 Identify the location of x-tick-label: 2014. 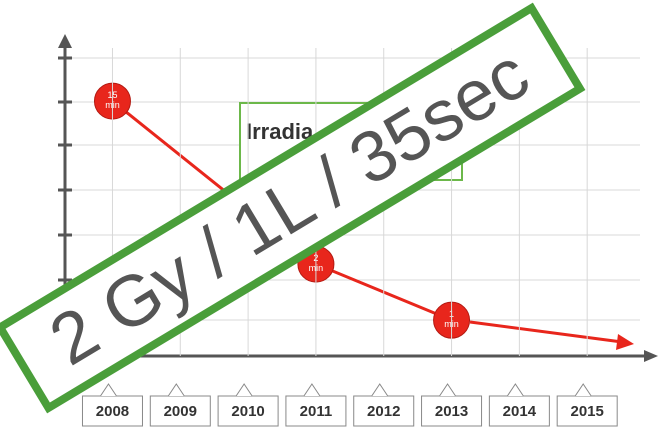
(520, 411).